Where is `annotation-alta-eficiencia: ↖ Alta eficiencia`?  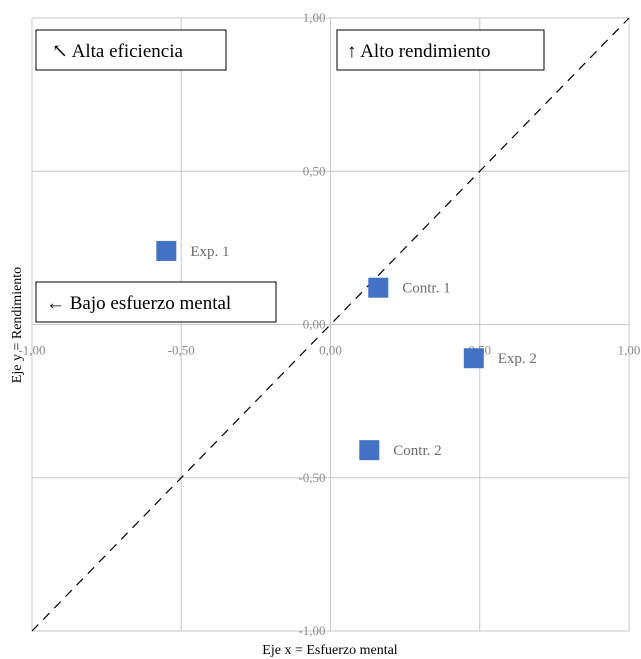
annotation-alta-eficiencia: ↖ Alta eficiencia is located at coordinates (131, 50).